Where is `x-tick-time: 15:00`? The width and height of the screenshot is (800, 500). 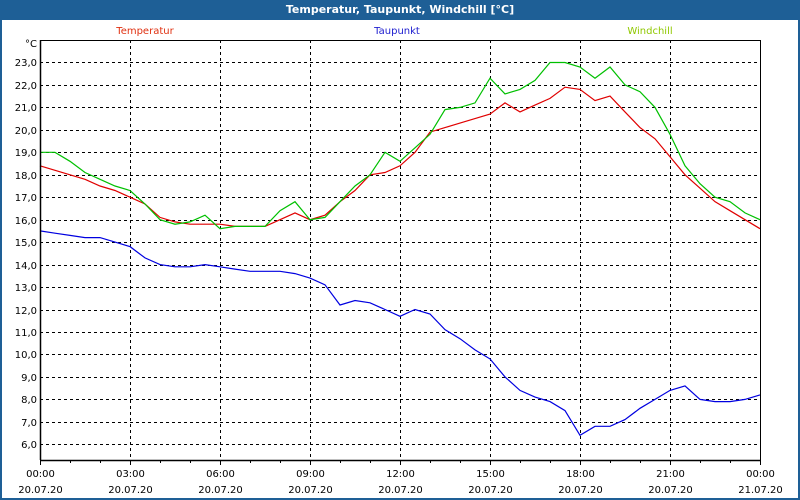
x-tick-time: 15:00 is located at coordinates (490, 474).